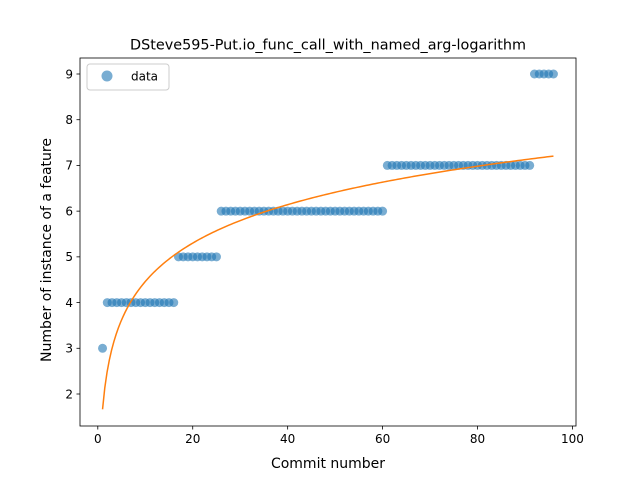 This screenshot has width=640, height=480. Describe the element at coordinates (107, 76) in the screenshot. I see `legend-marker-data` at that location.